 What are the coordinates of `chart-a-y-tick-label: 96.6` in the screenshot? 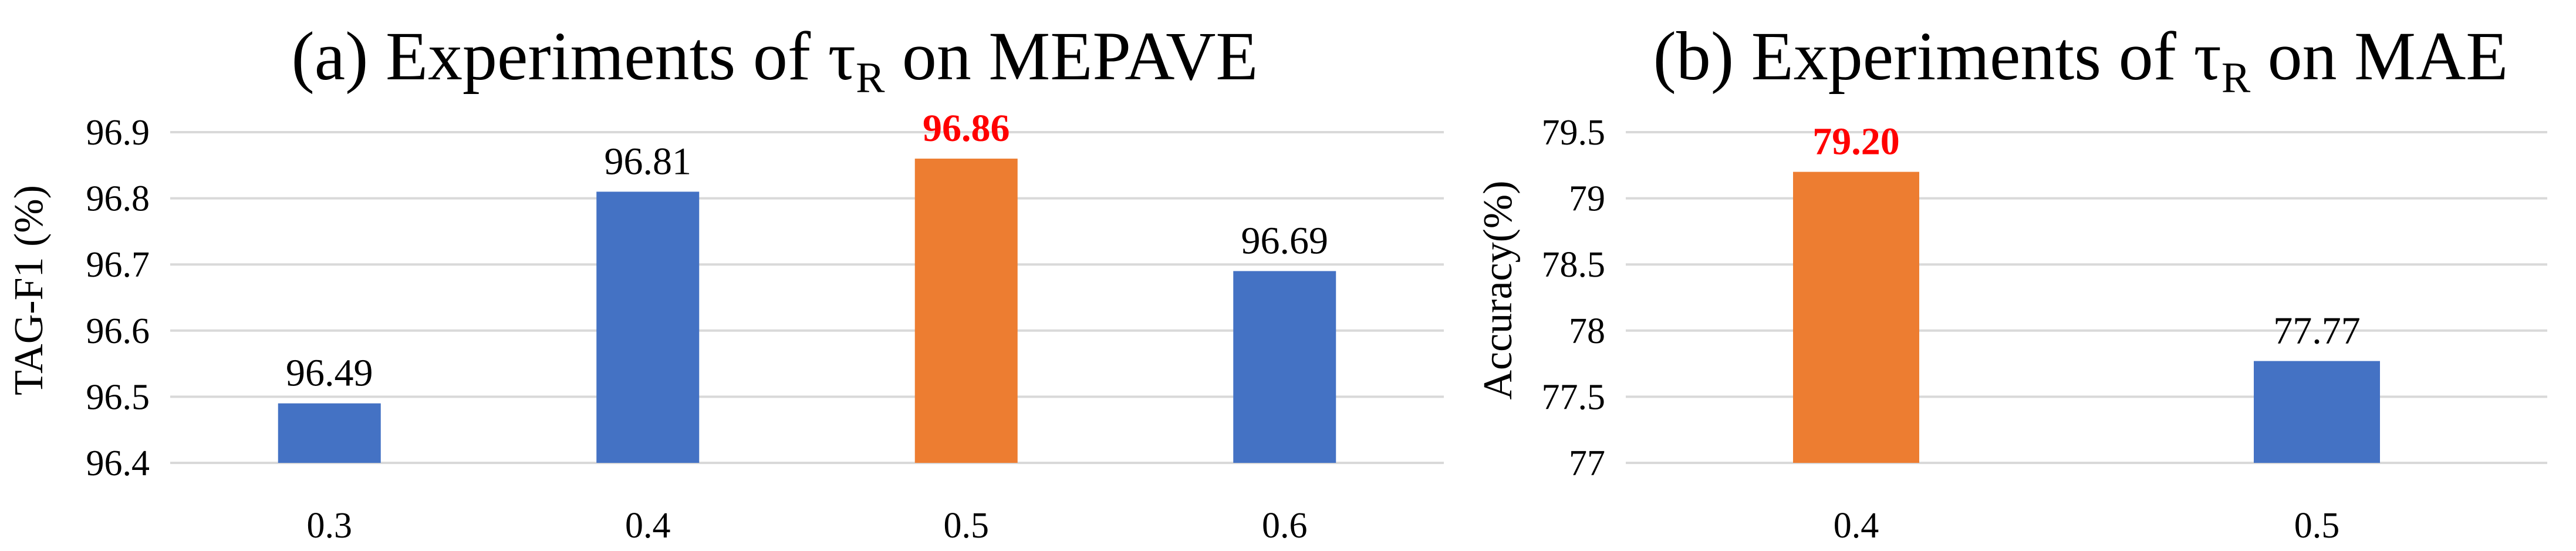 It's located at (118, 331).